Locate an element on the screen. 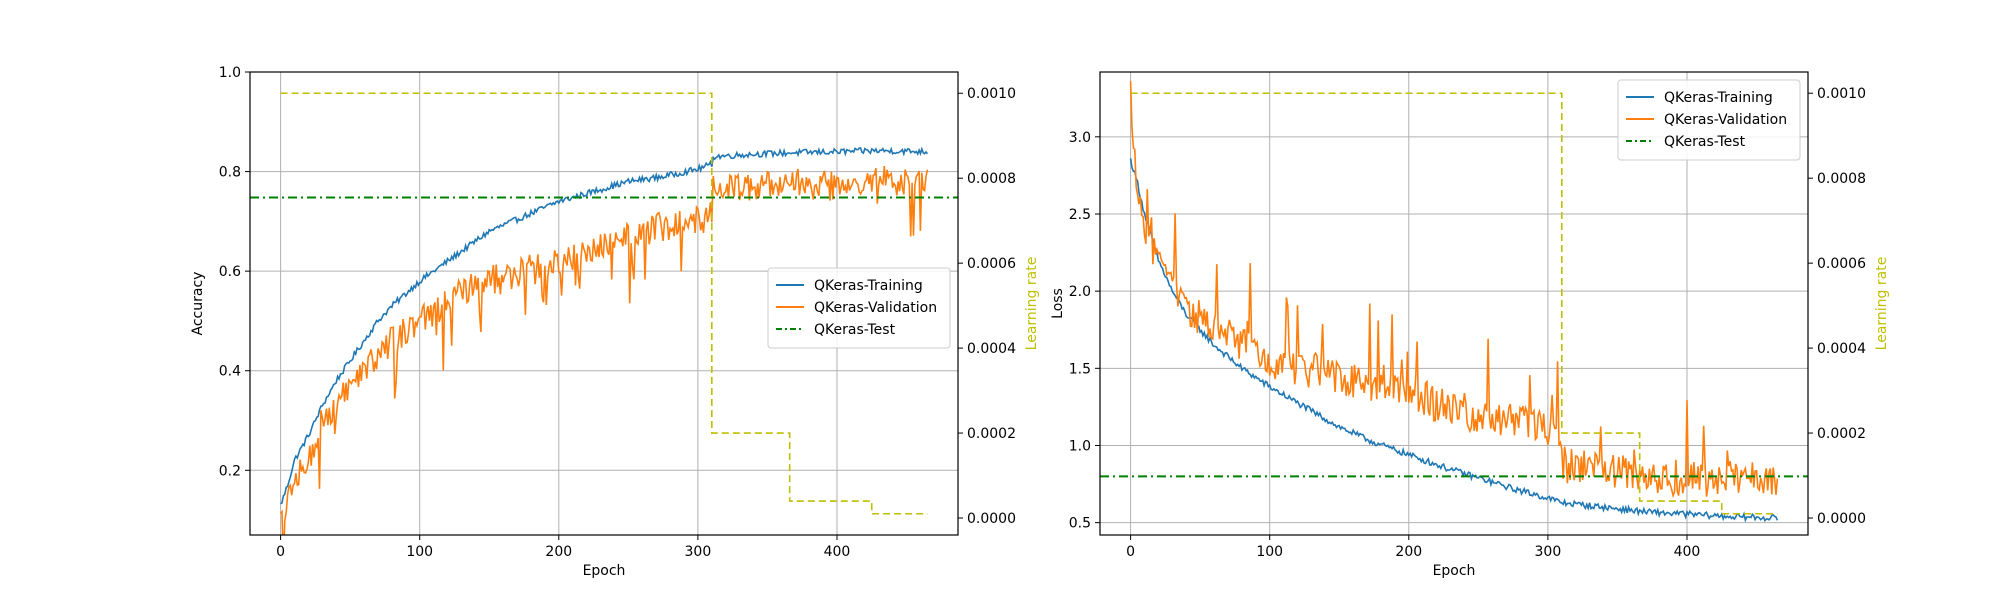 The height and width of the screenshot is (600, 2000). y-tick-label: 0.8 is located at coordinates (230, 173).